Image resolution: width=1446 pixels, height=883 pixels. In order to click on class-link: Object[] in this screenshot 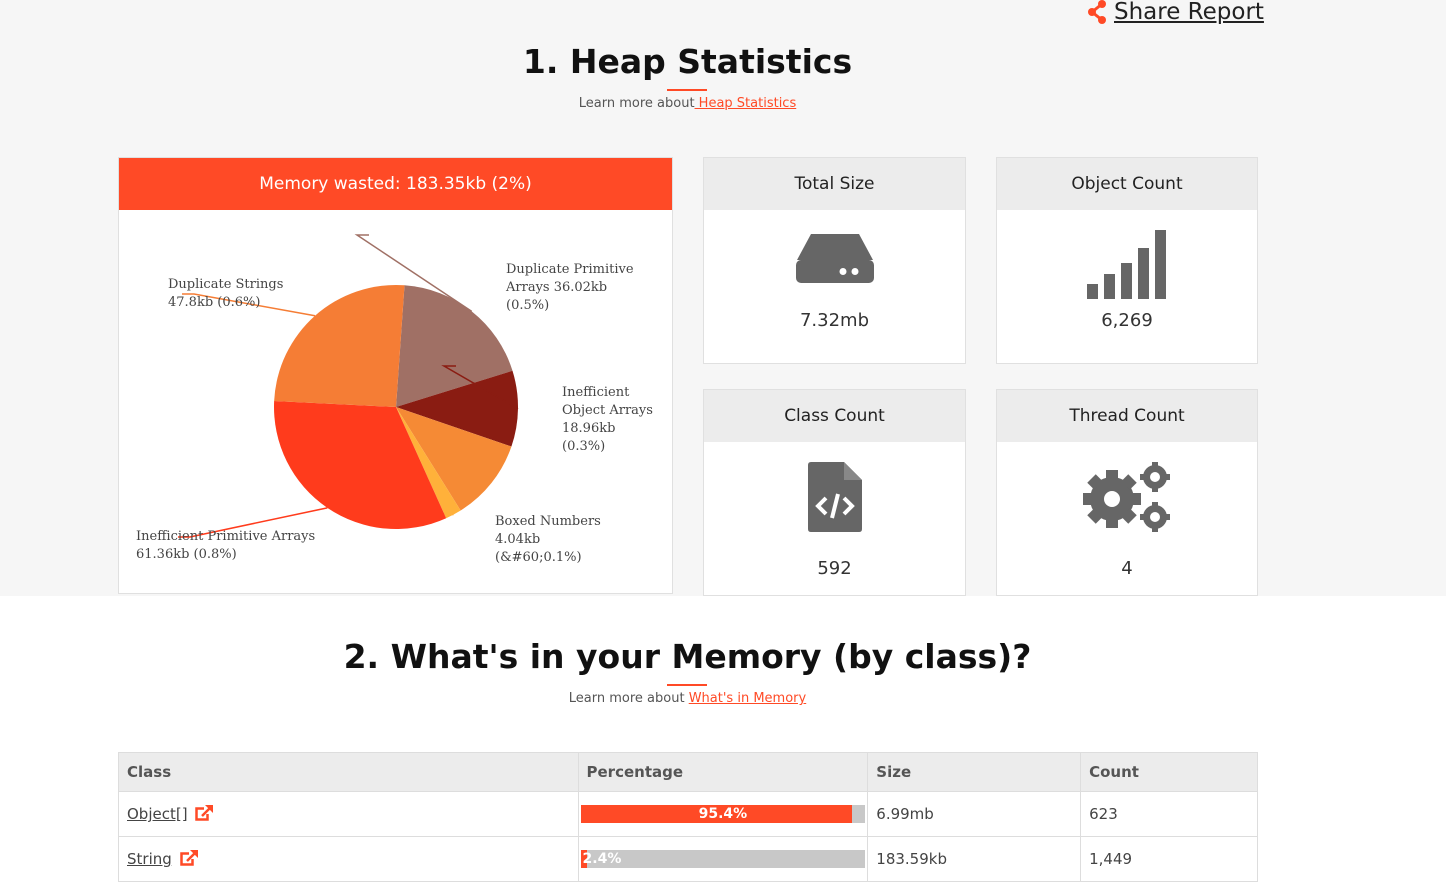, I will do `click(157, 814)`.